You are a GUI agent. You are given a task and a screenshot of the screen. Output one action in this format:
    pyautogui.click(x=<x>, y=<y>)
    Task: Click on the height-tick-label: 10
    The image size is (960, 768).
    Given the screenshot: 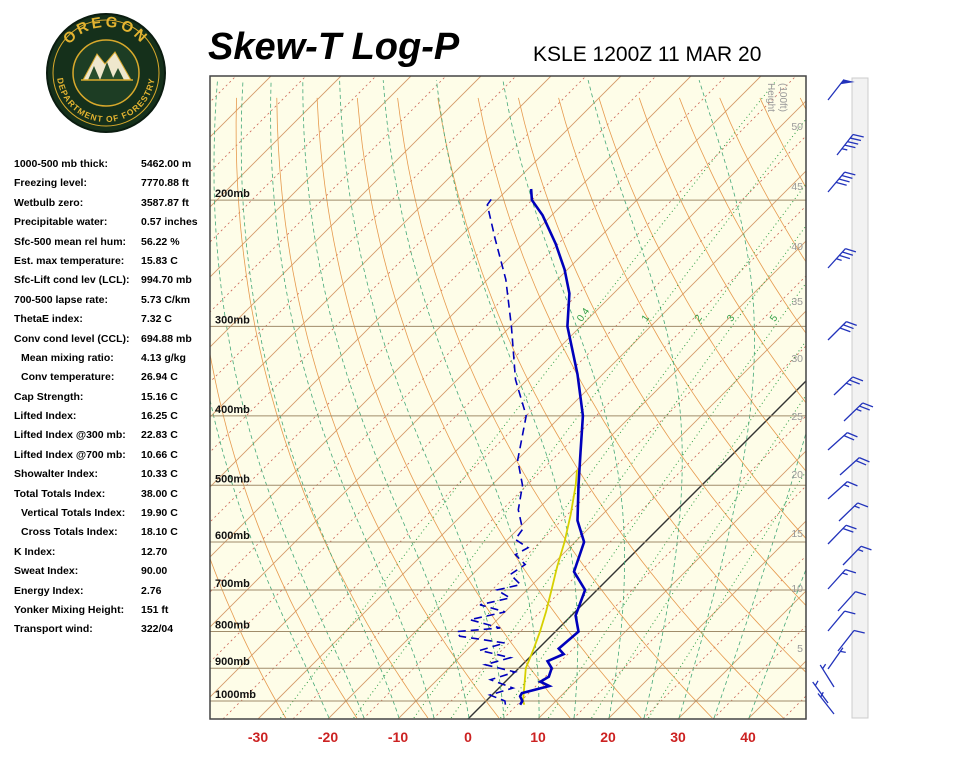 What is the action you would take?
    pyautogui.click(x=797, y=589)
    